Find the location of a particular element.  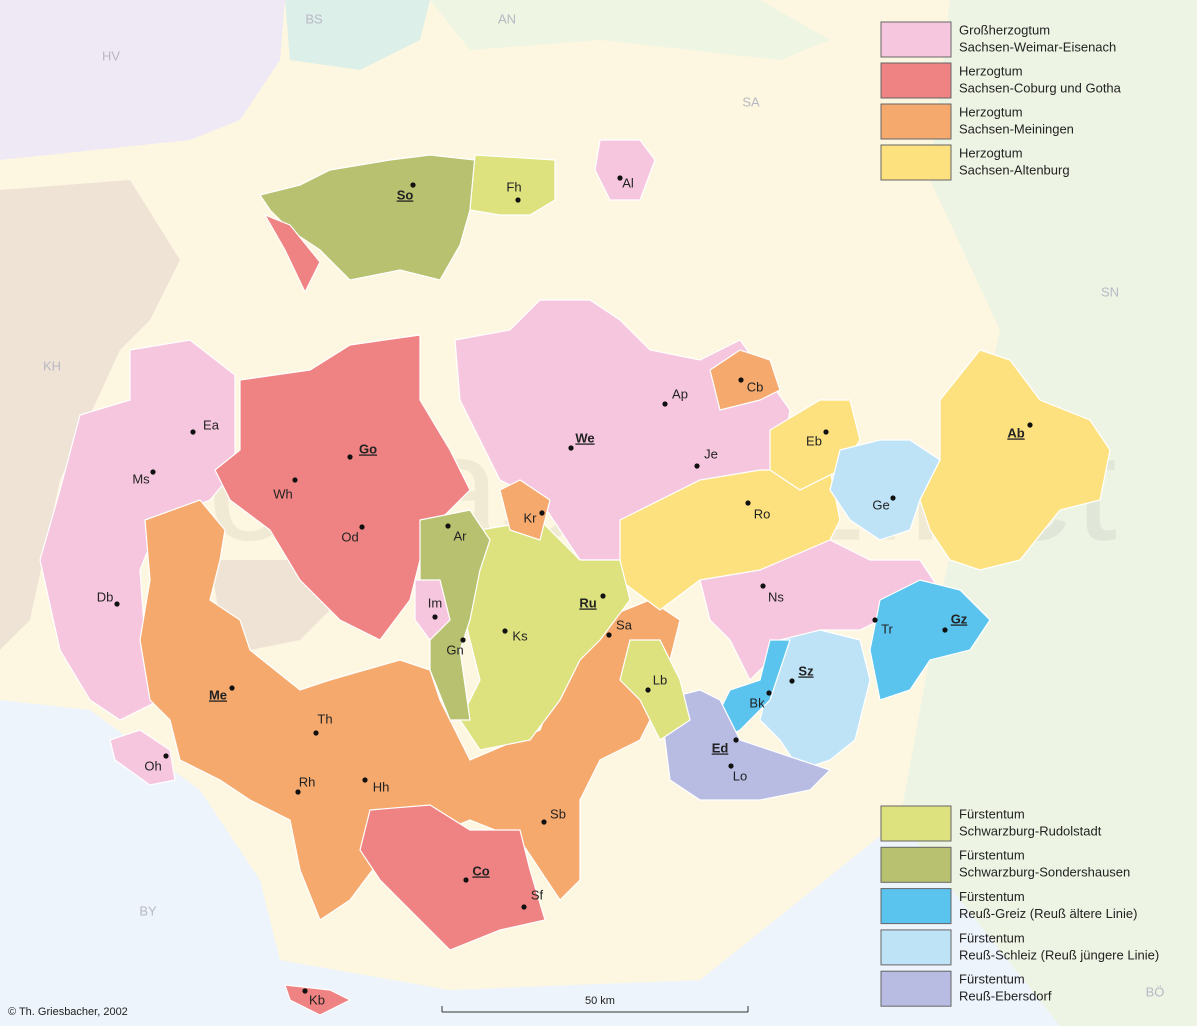

place-label: Im is located at coordinates (435, 602).